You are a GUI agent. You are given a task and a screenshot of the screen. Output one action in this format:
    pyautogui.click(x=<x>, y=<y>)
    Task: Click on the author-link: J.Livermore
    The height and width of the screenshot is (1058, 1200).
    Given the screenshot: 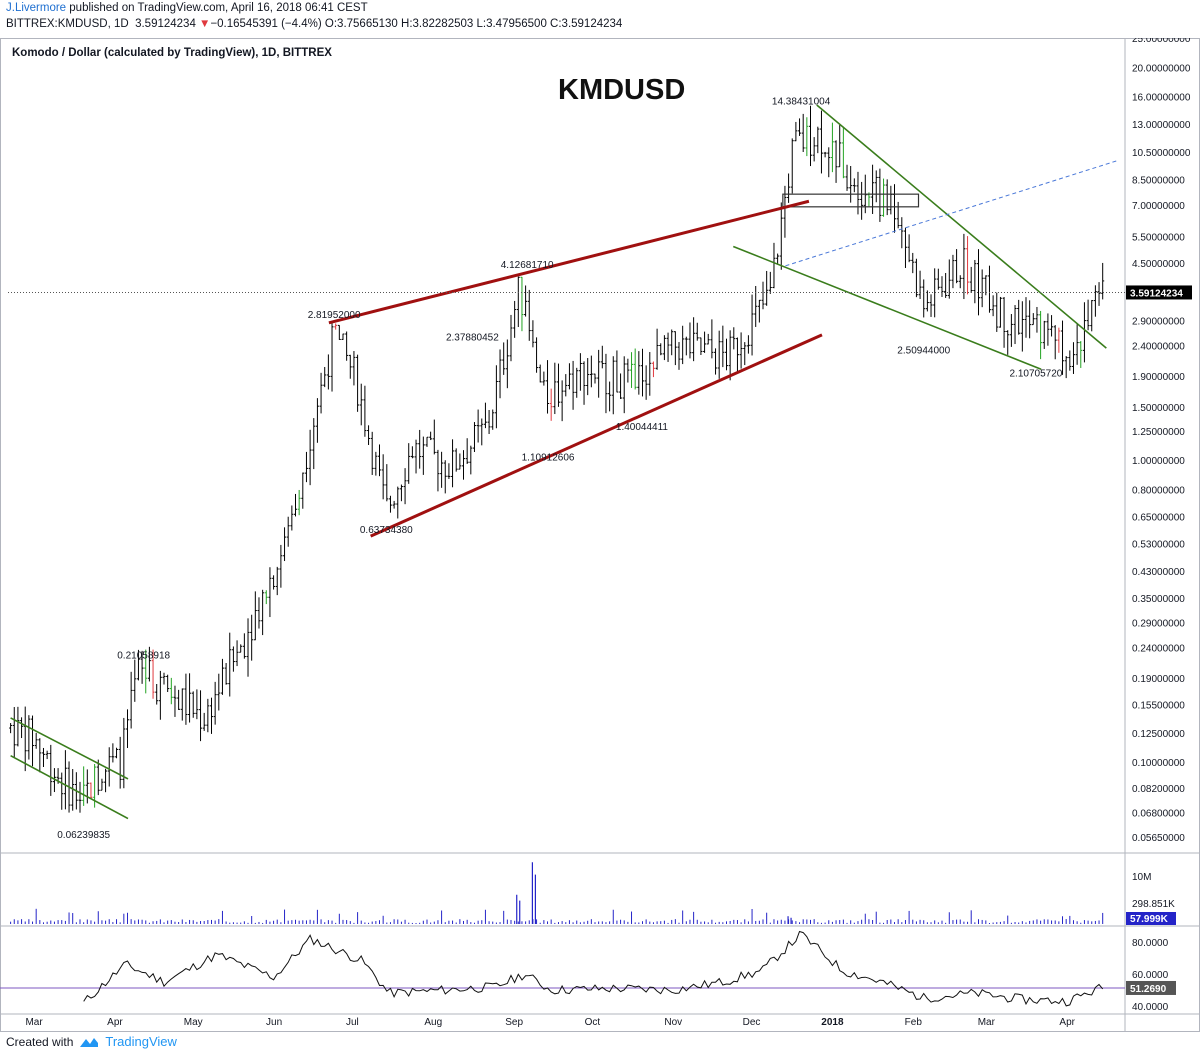 What is the action you would take?
    pyautogui.click(x=36, y=8)
    